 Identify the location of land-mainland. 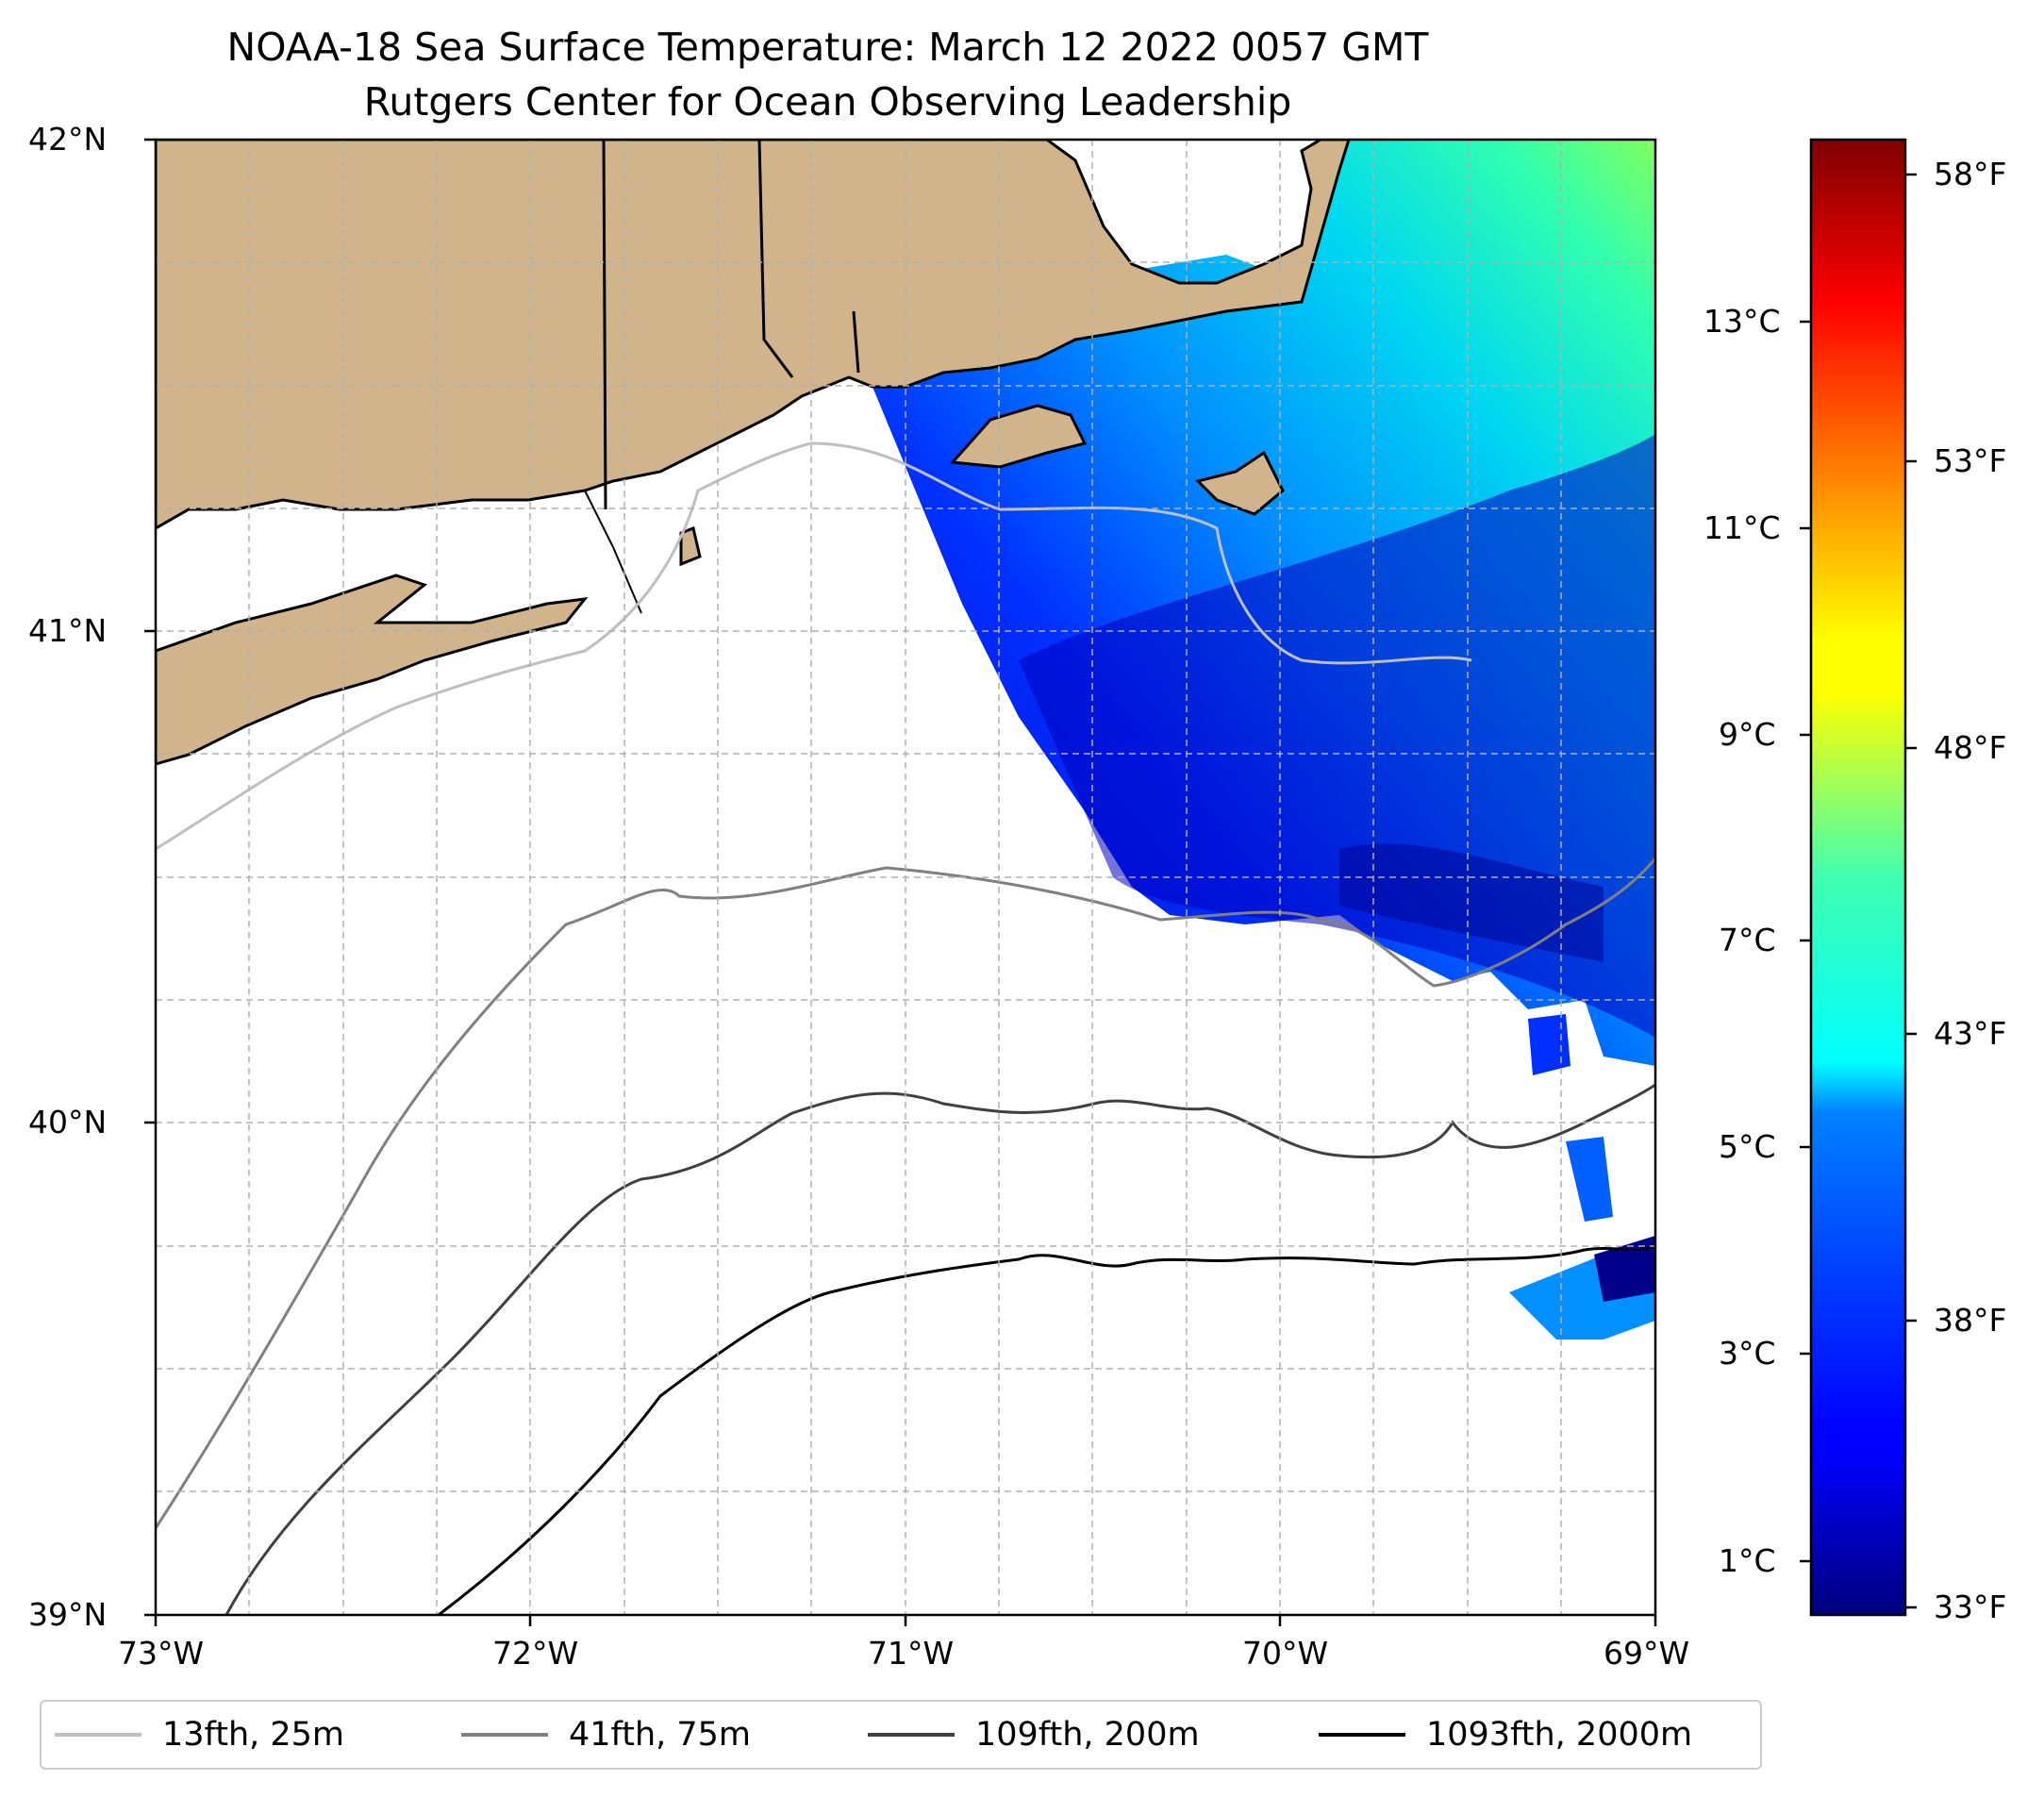
(753, 335).